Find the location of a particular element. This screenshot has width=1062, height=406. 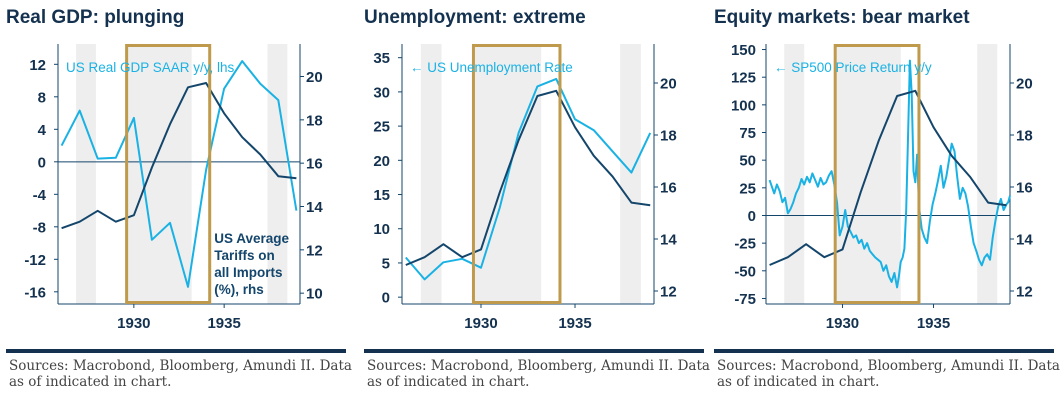

y-tick-label-left: 30 is located at coordinates (381, 92).